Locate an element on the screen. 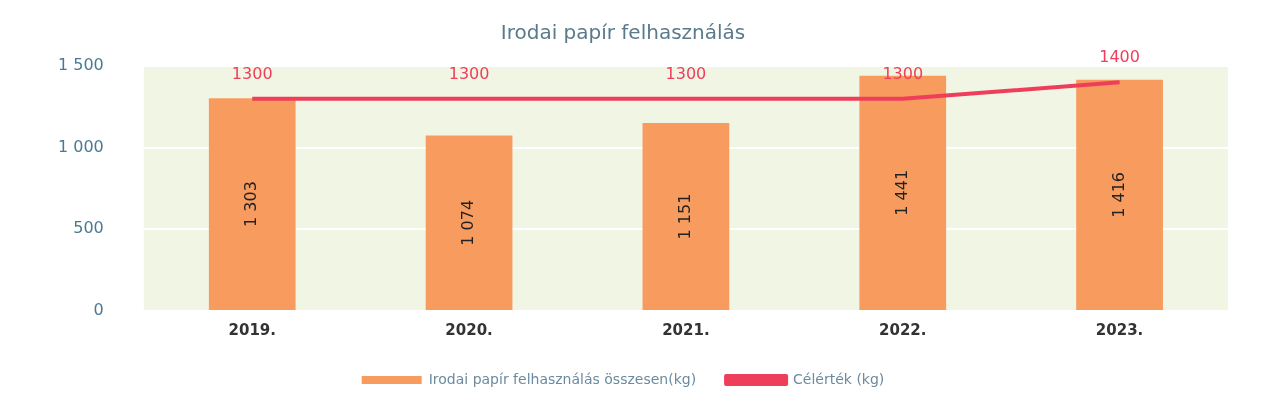 Image resolution: width=1267 pixels, height=410 pixels. x-tick-label: 2022. is located at coordinates (903, 329).